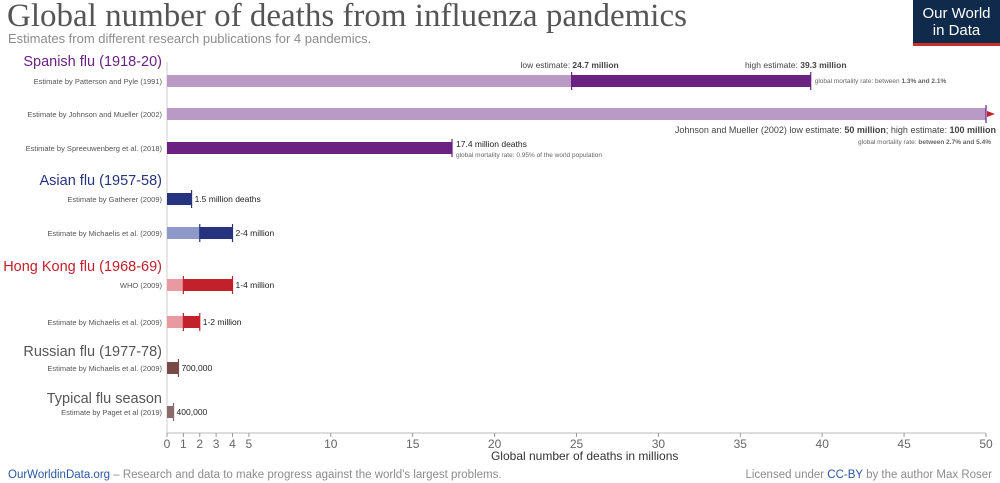 The image size is (1000, 483). What do you see at coordinates (858, 81) in the screenshot?
I see `mortality-note-prefix: global mortality rate: between` at bounding box center [858, 81].